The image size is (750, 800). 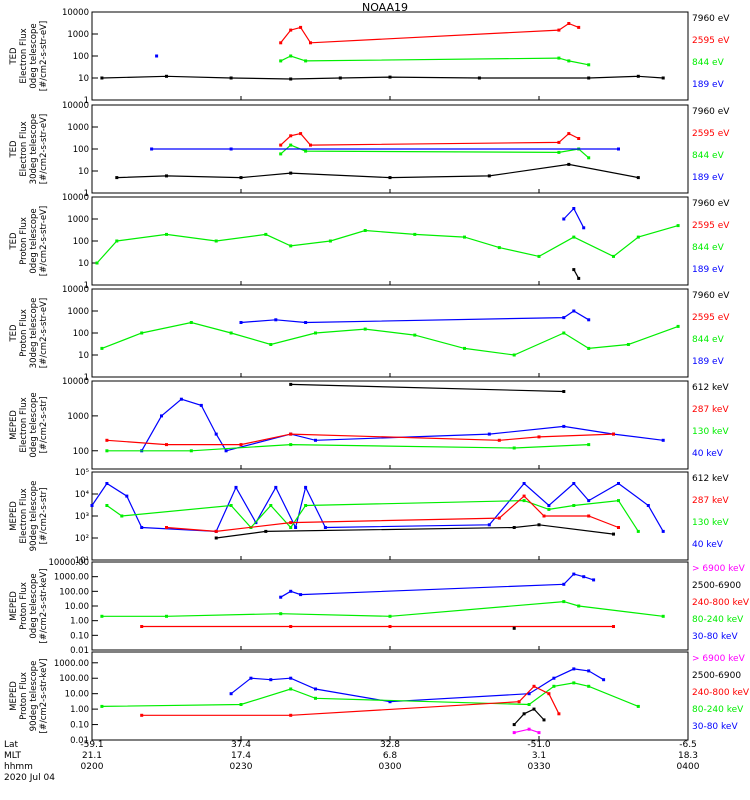 What do you see at coordinates (710, 410) in the screenshot?
I see `legend-entry: 287 keV` at bounding box center [710, 410].